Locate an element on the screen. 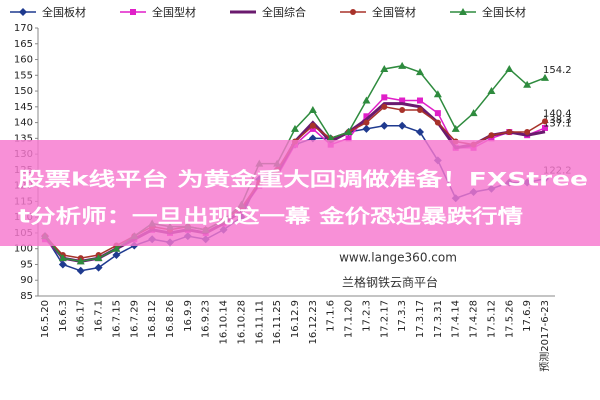  end-value-label: 138.3 is located at coordinates (557, 120).